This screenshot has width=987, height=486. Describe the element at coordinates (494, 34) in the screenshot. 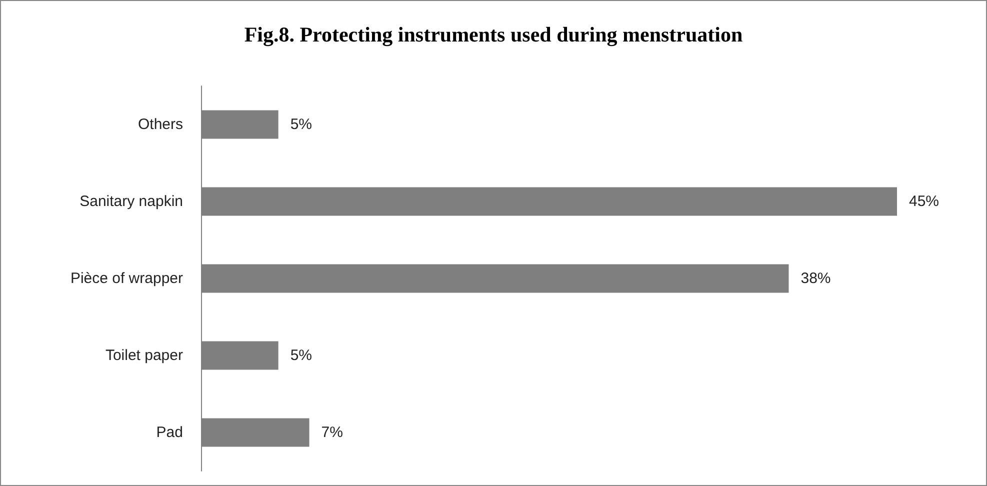

I see `chart-title: Fig.8. Protecting instruments used during menstruation` at that location.